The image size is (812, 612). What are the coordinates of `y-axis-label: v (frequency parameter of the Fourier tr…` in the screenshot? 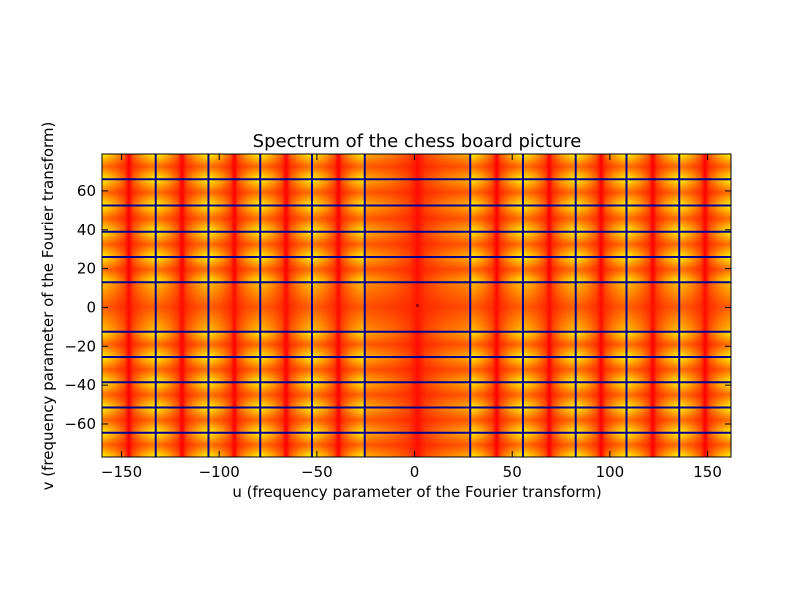 It's located at (48, 306).